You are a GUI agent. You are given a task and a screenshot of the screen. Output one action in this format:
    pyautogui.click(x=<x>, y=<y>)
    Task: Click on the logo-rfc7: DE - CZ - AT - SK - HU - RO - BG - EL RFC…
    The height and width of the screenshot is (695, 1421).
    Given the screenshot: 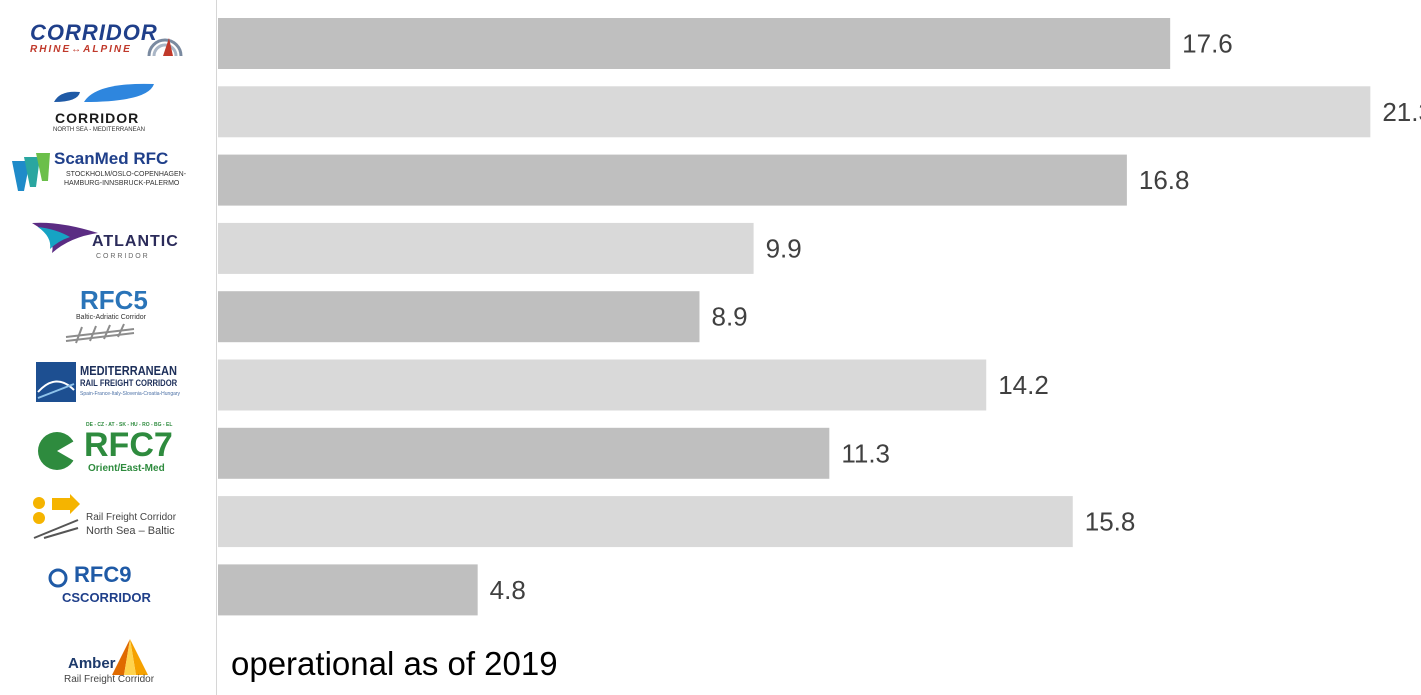 What is the action you would take?
    pyautogui.click(x=105, y=453)
    